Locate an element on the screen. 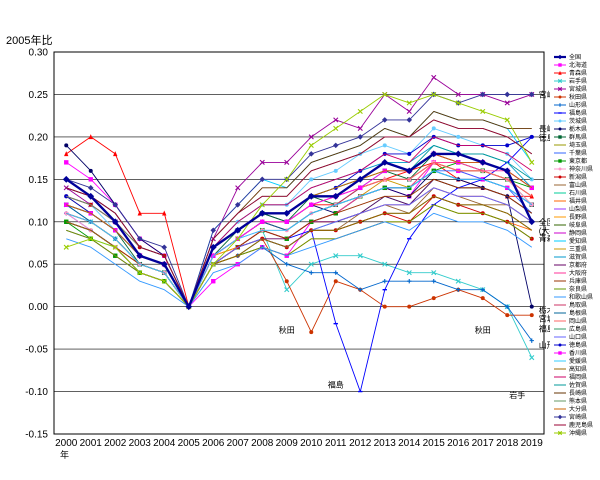  legend-item: 群馬県 is located at coordinates (570, 137).